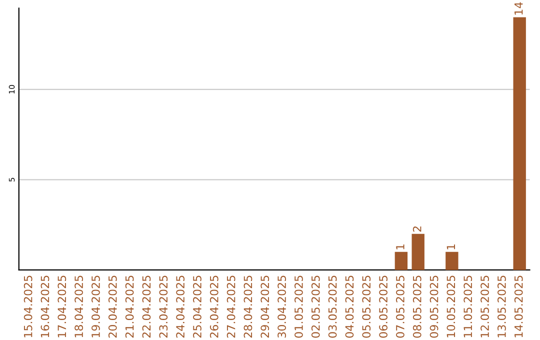 Image resolution: width=540 pixels, height=340 pixels. Describe the element at coordinates (400, 307) in the screenshot. I see `x-tick-label: 07.05.2025` at that location.